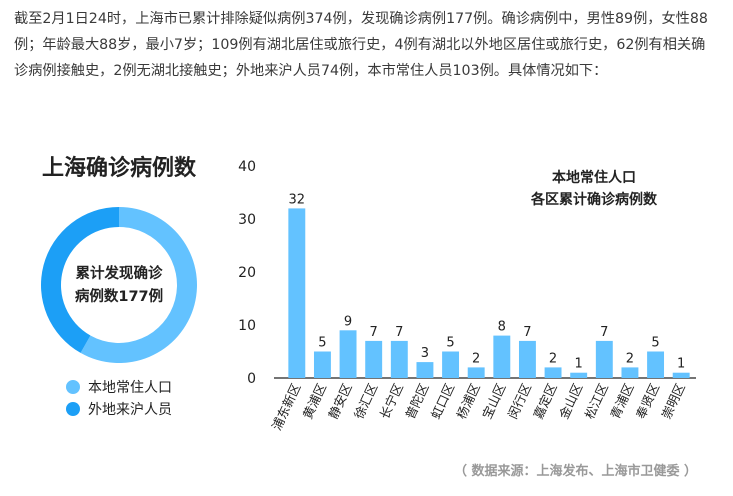  I want to click on bar-chart-title-line2: 各区累计确诊病例数, so click(594, 199).